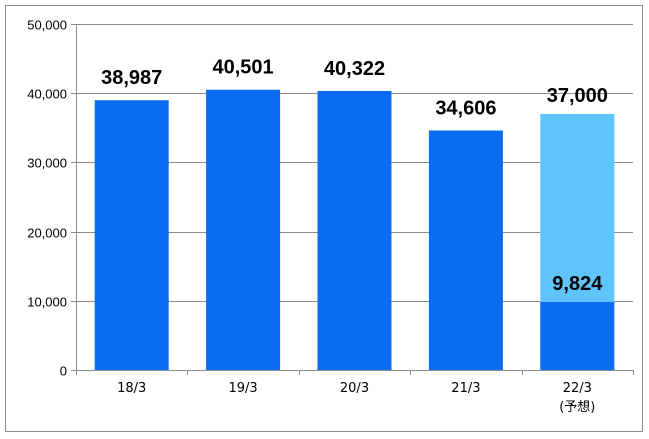  What do you see at coordinates (242, 388) in the screenshot?
I see `x-tick-label: 19/3` at bounding box center [242, 388].